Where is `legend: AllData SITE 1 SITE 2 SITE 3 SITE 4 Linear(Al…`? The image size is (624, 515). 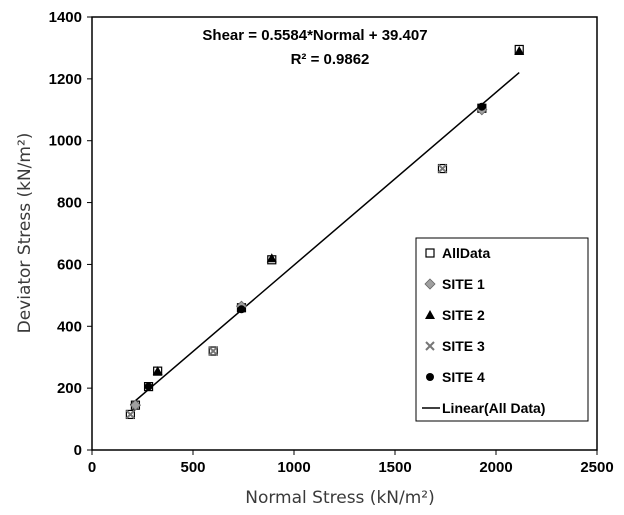 legend: AllData SITE 1 SITE 2 SITE 3 SITE 4 Linear(Al… is located at coordinates (502, 329).